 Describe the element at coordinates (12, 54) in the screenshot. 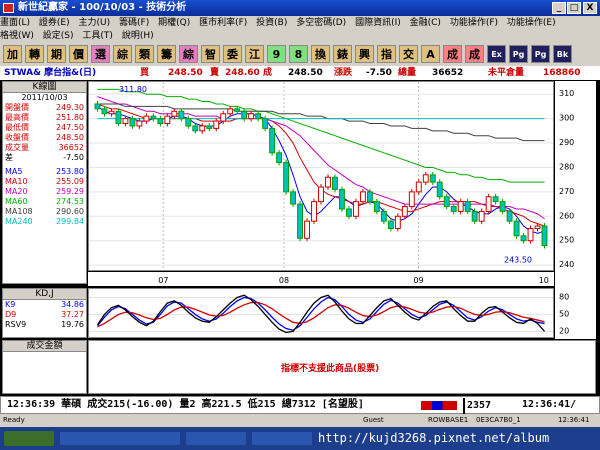

I see `toolbar-button: 加` at that location.